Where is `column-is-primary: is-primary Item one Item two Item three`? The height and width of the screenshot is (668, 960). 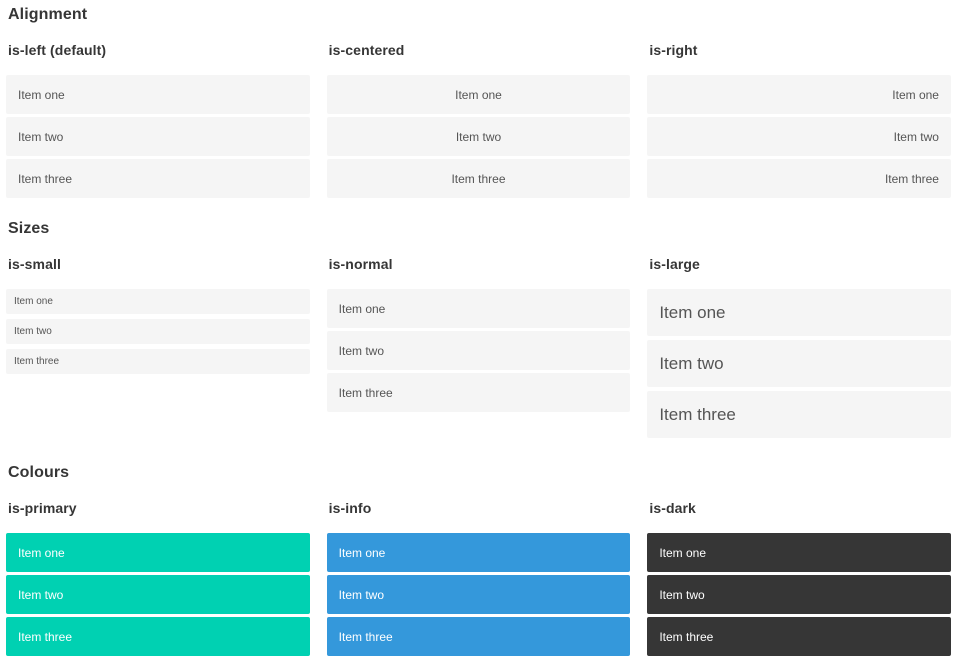 column-is-primary: is-primary Item one Item two Item three is located at coordinates (158, 578).